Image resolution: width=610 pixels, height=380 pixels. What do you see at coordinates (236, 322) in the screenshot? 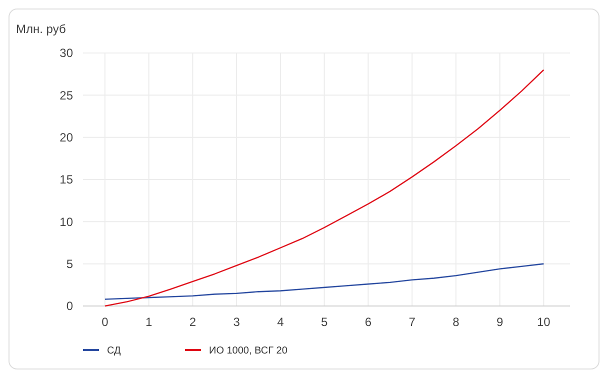
I see `x-tick-label: 3` at bounding box center [236, 322].